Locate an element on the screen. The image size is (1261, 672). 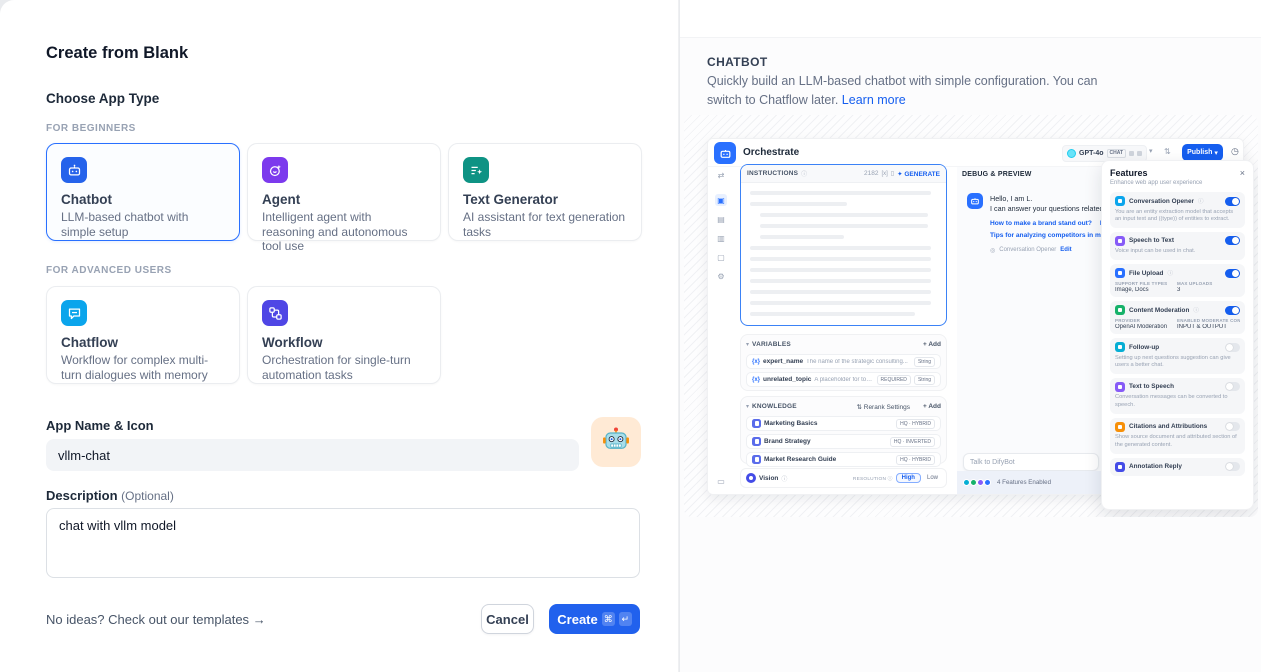
templates-link: No ideas? Check out our templates → is located at coordinates (156, 619).